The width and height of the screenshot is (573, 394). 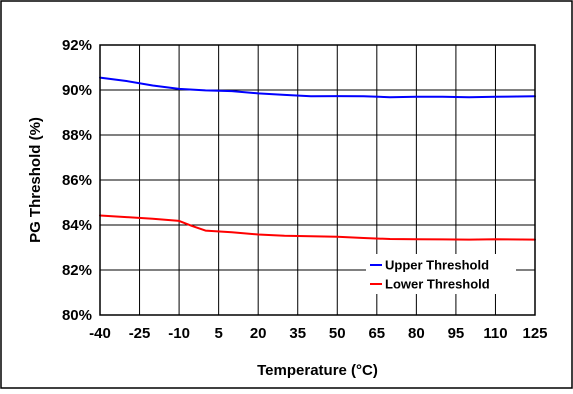 I want to click on y-tick-label: 88%, so click(x=77, y=135).